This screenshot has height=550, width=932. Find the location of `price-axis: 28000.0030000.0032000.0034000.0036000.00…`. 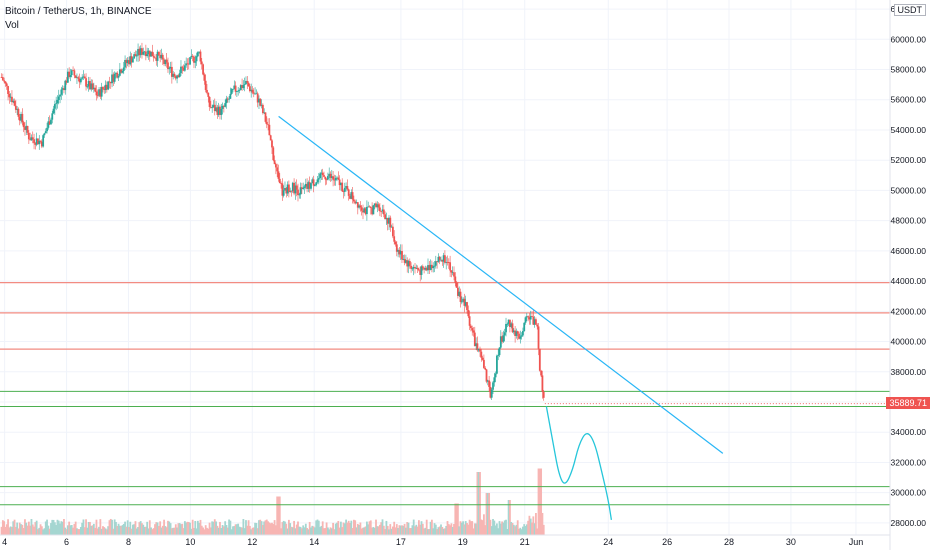

price-axis: 28000.0030000.0032000.0034000.0036000.00… is located at coordinates (908, 275).